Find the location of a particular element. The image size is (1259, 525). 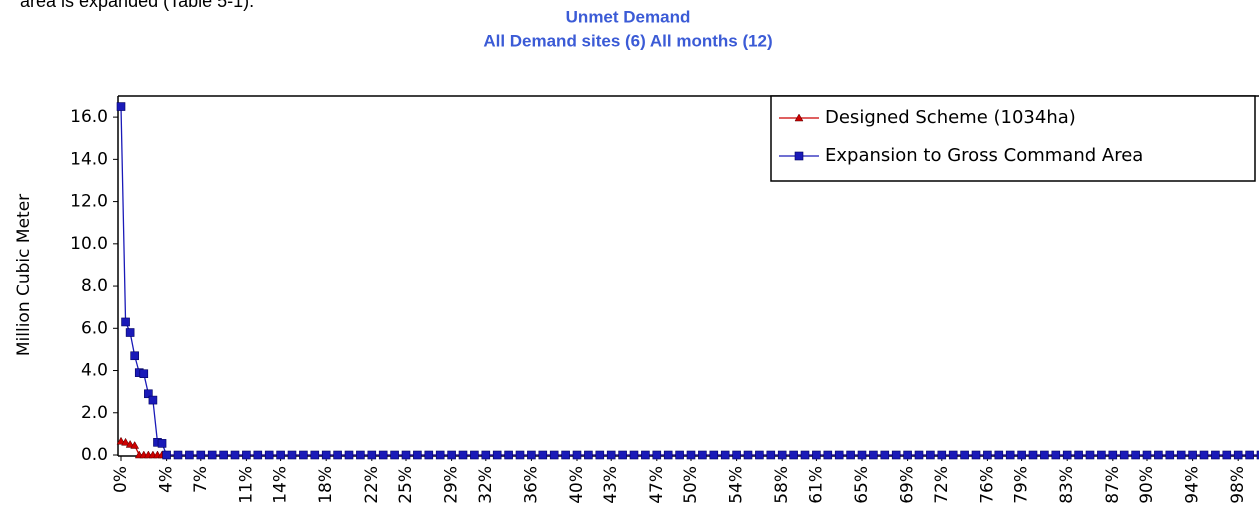

x-tick-label: 76% is located at coordinates (987, 485).